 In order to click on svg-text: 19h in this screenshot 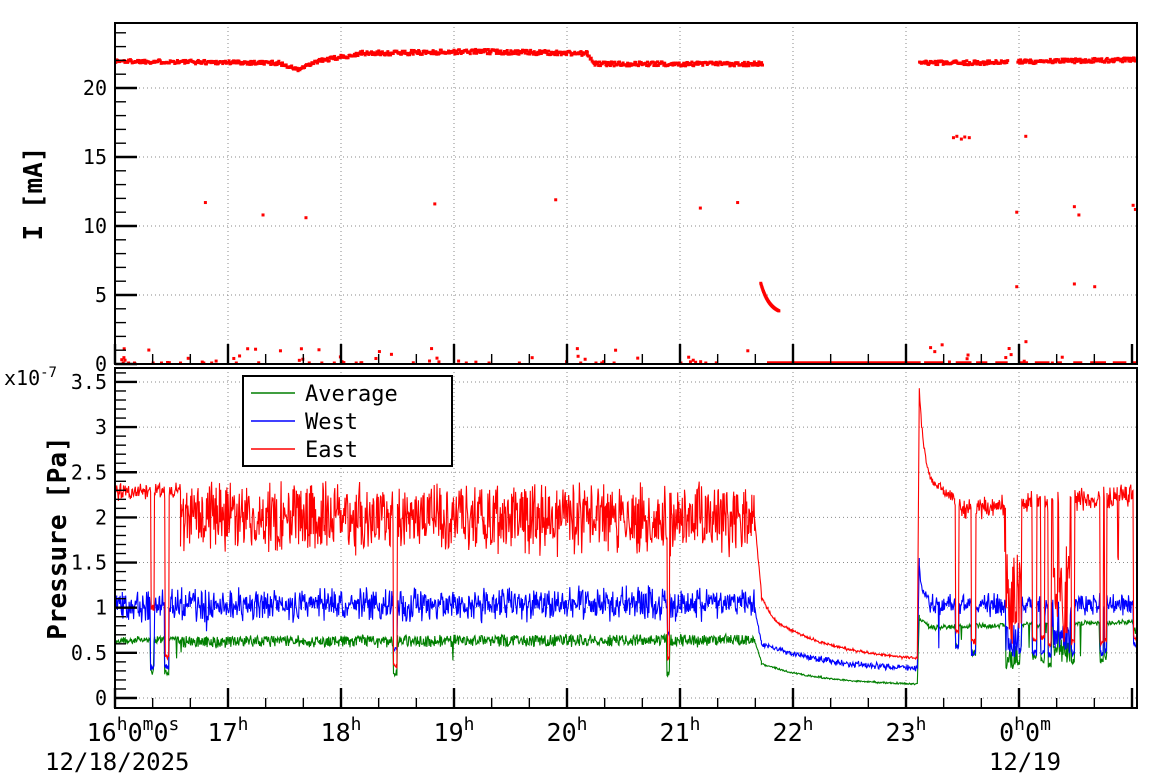, I will do `click(454, 730)`.